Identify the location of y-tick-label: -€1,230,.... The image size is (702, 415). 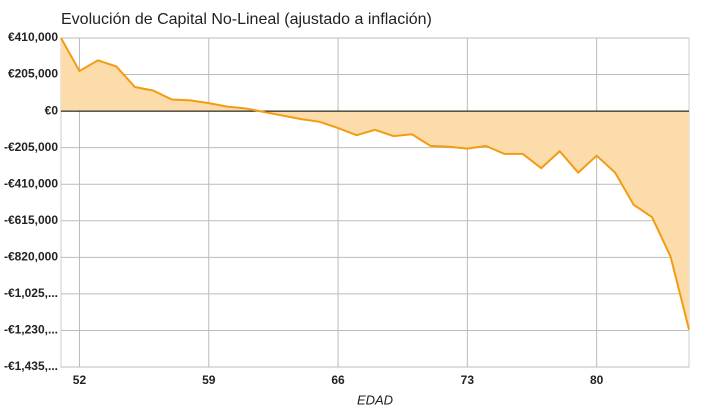
(31, 330).